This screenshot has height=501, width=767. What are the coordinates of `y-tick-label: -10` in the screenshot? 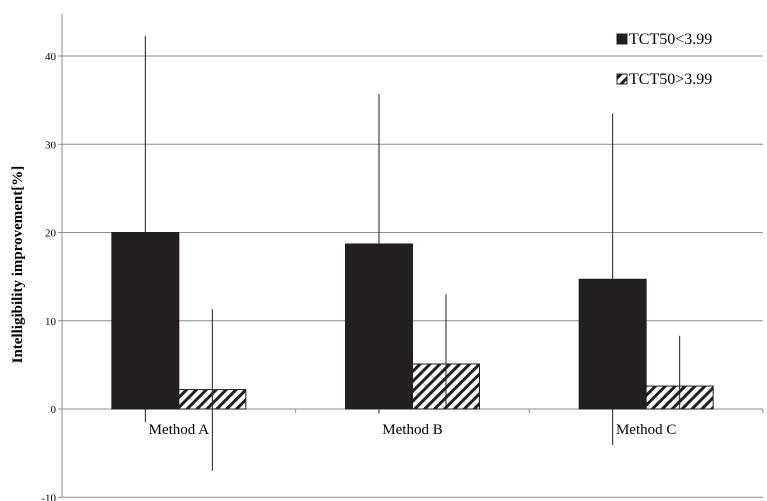 It's located at (48, 496).